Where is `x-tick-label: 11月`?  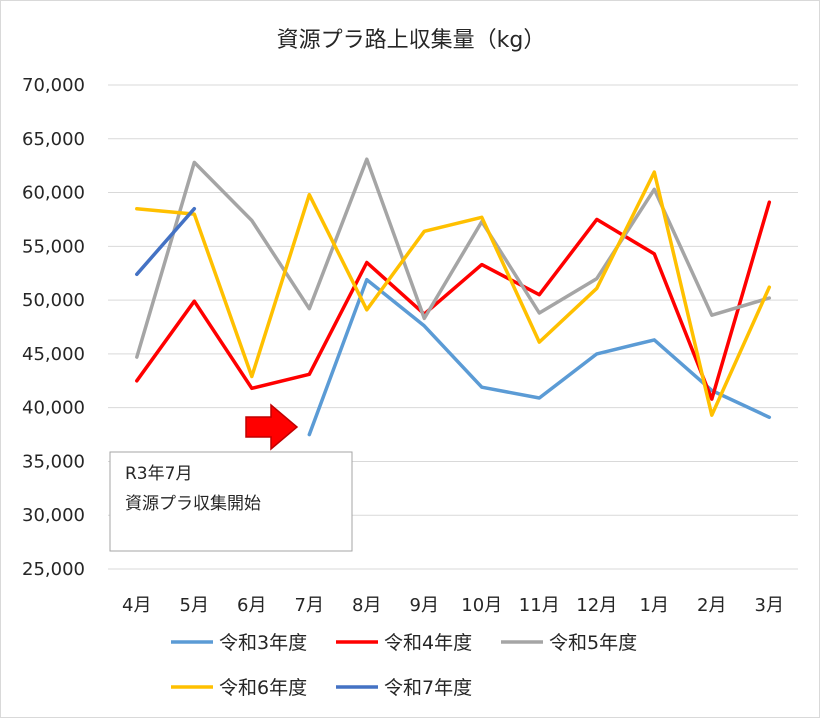 x-tick-label: 11月 is located at coordinates (539, 605).